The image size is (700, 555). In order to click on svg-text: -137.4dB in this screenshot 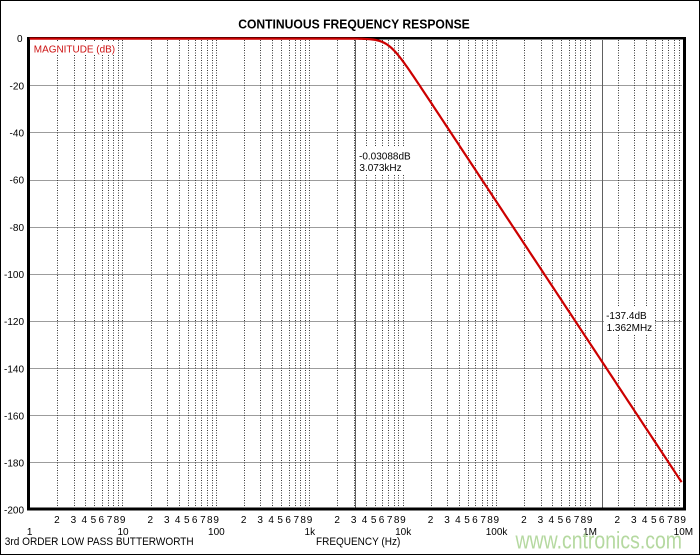, I will do `click(626, 316)`.